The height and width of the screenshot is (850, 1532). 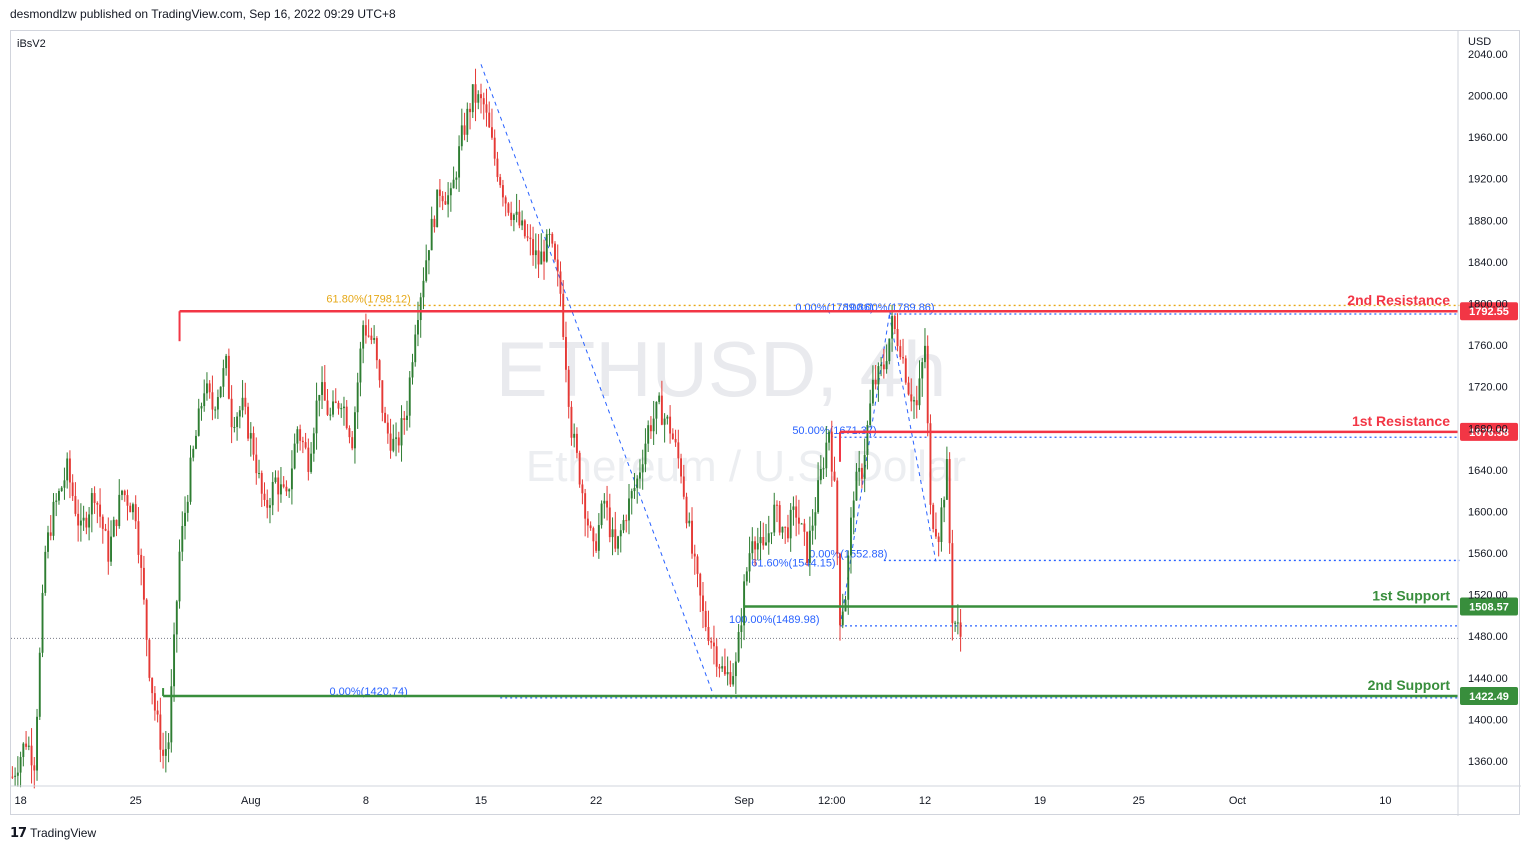 I want to click on level-name: 2nd Resistance, so click(x=1398, y=300).